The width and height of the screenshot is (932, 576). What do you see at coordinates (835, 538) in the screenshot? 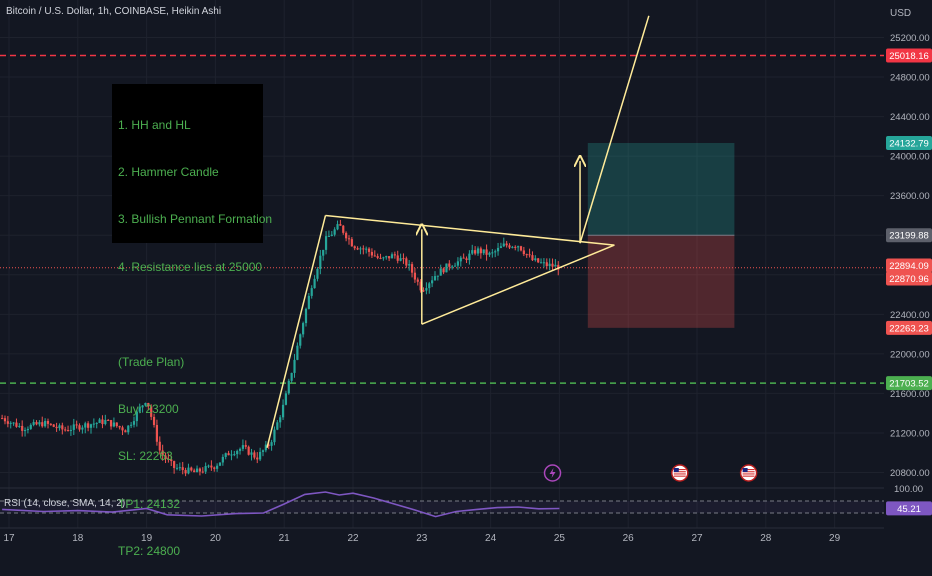
I see `time-tick: 29` at bounding box center [835, 538].